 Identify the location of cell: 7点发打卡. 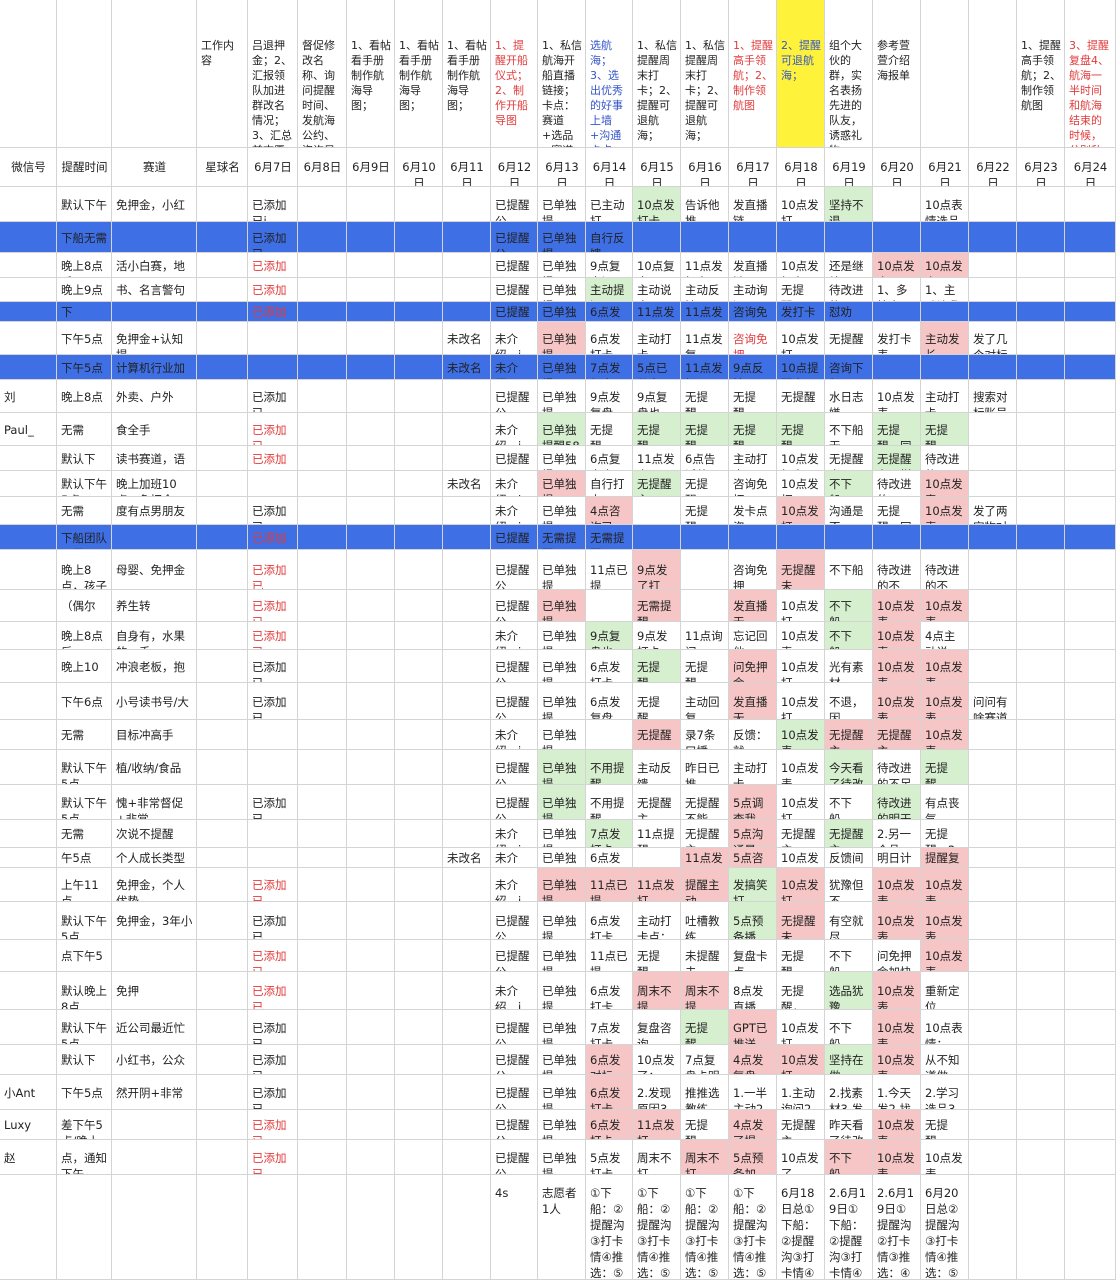
(609, 1027).